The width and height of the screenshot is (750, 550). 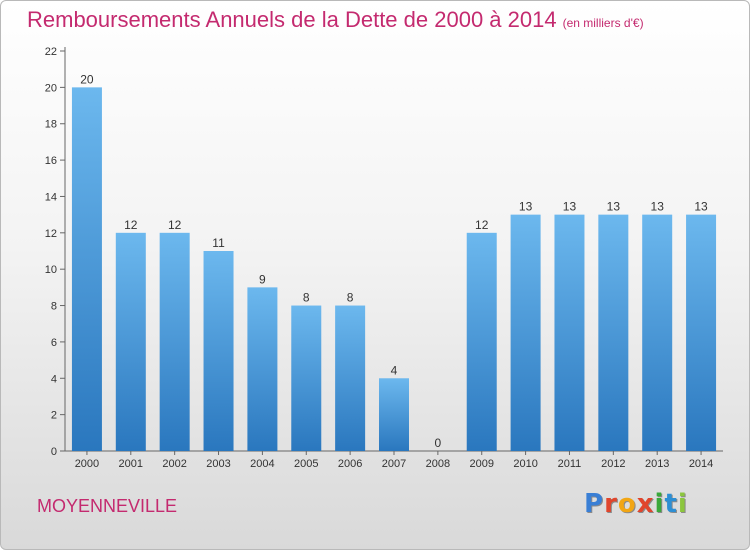 I want to click on data-label-2013: 13, so click(x=658, y=207).